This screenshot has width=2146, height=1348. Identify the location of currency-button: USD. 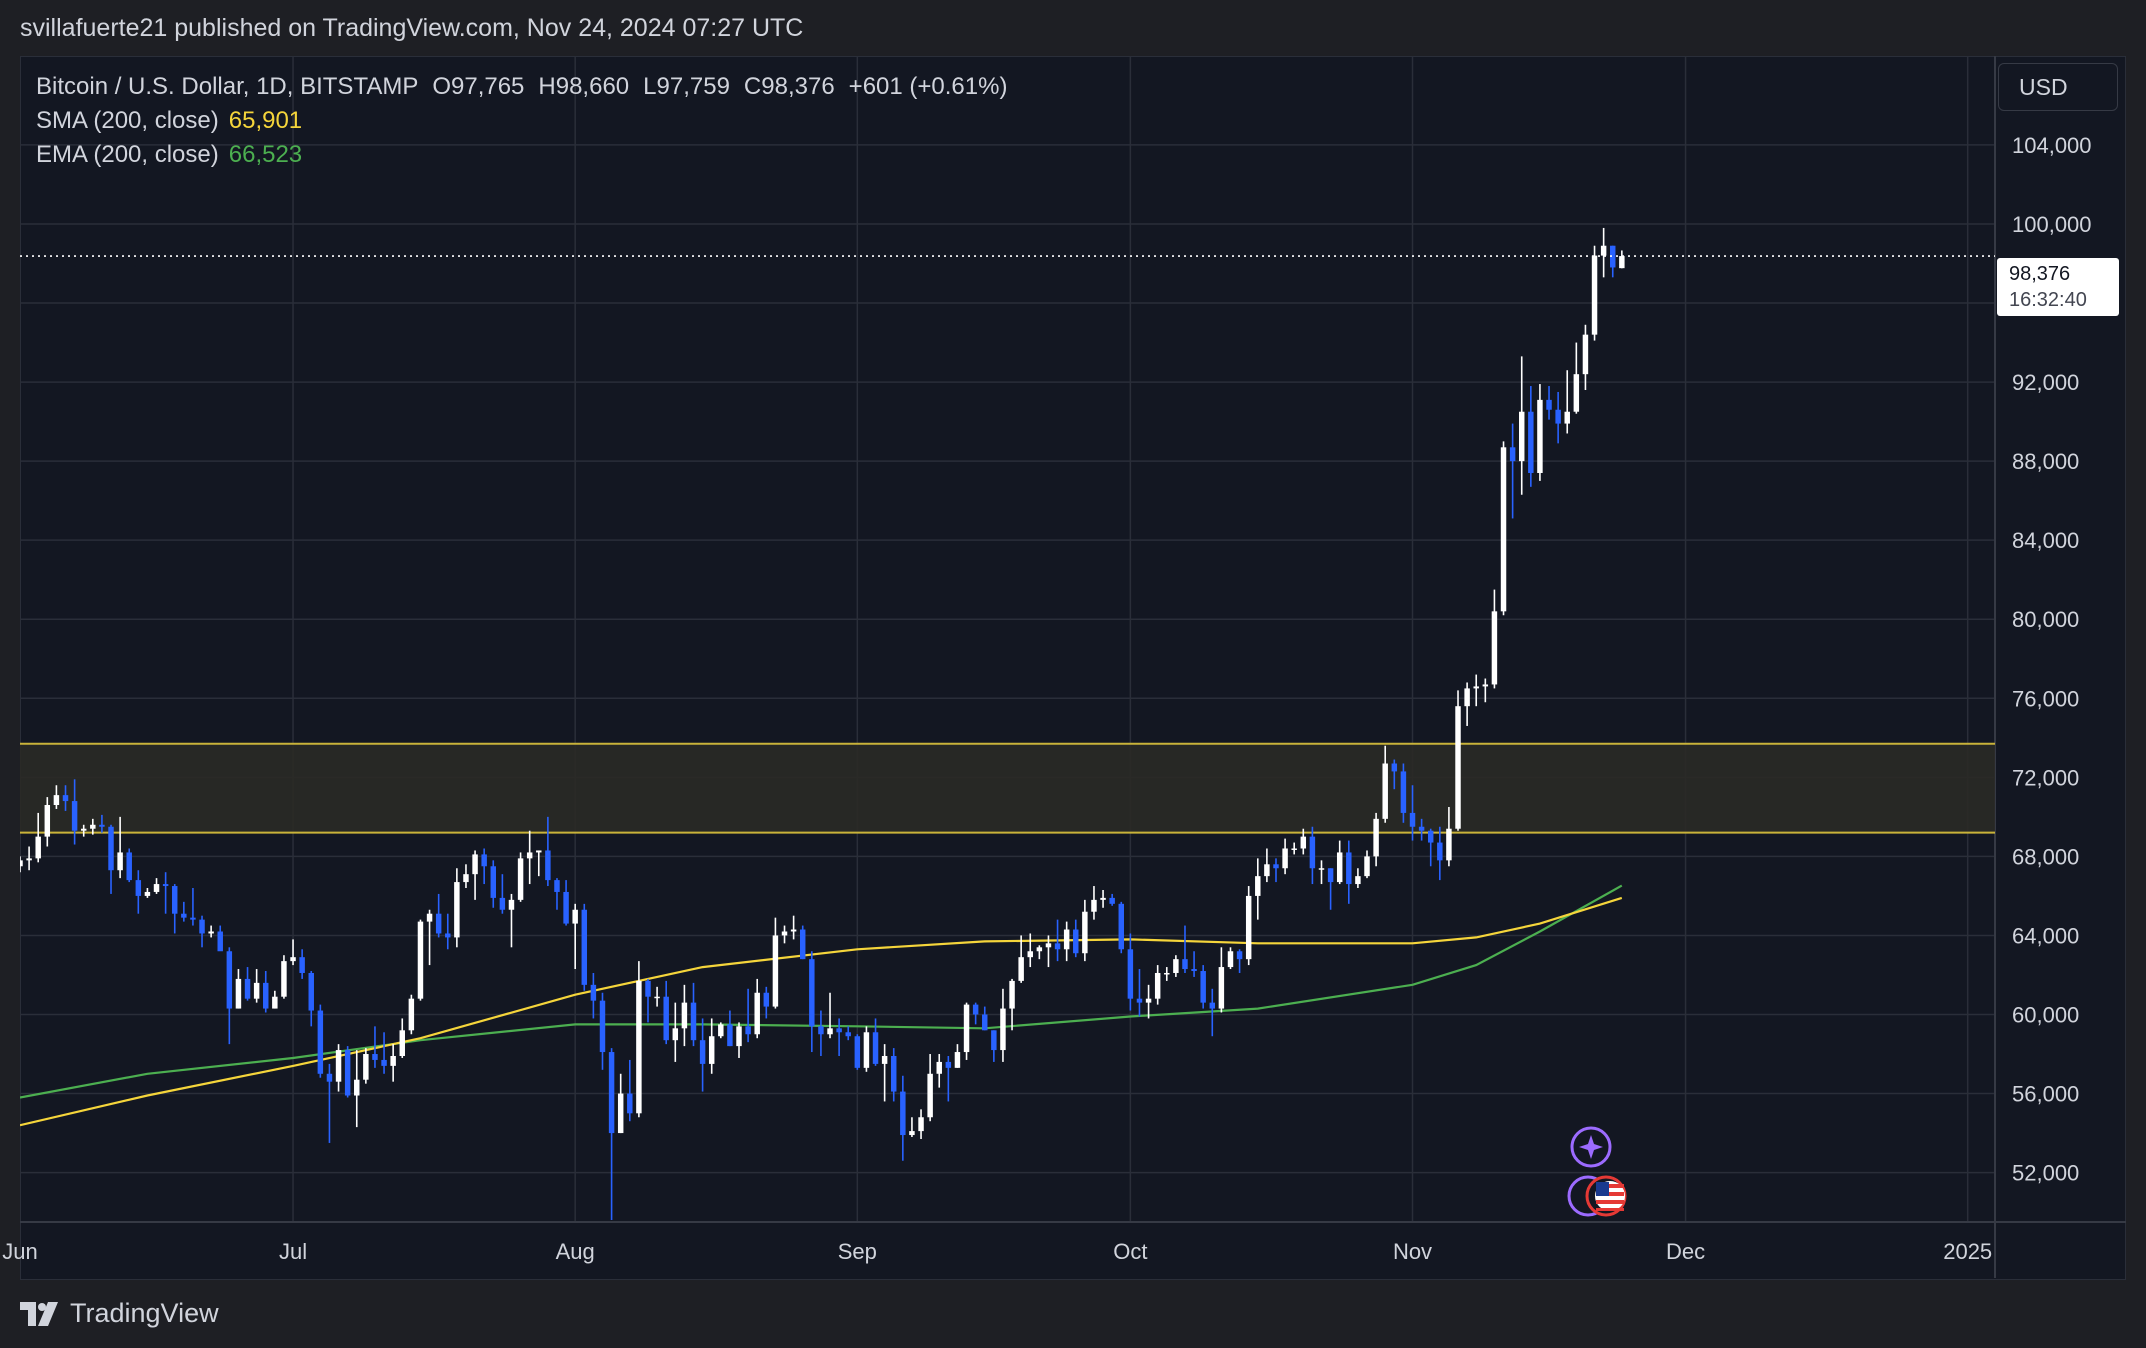
(2058, 87).